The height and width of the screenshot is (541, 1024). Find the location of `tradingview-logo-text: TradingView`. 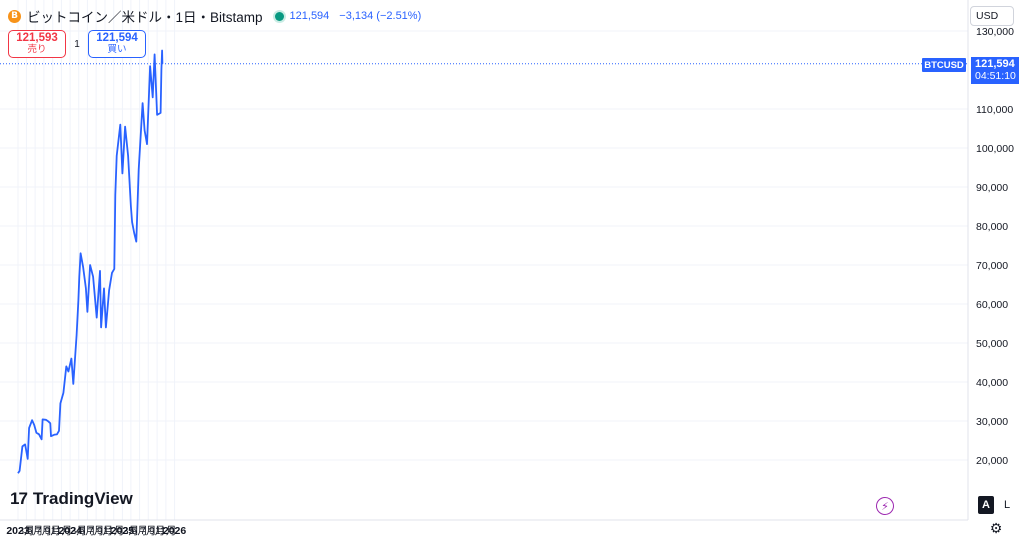

tradingview-logo-text: TradingView is located at coordinates (82, 498).